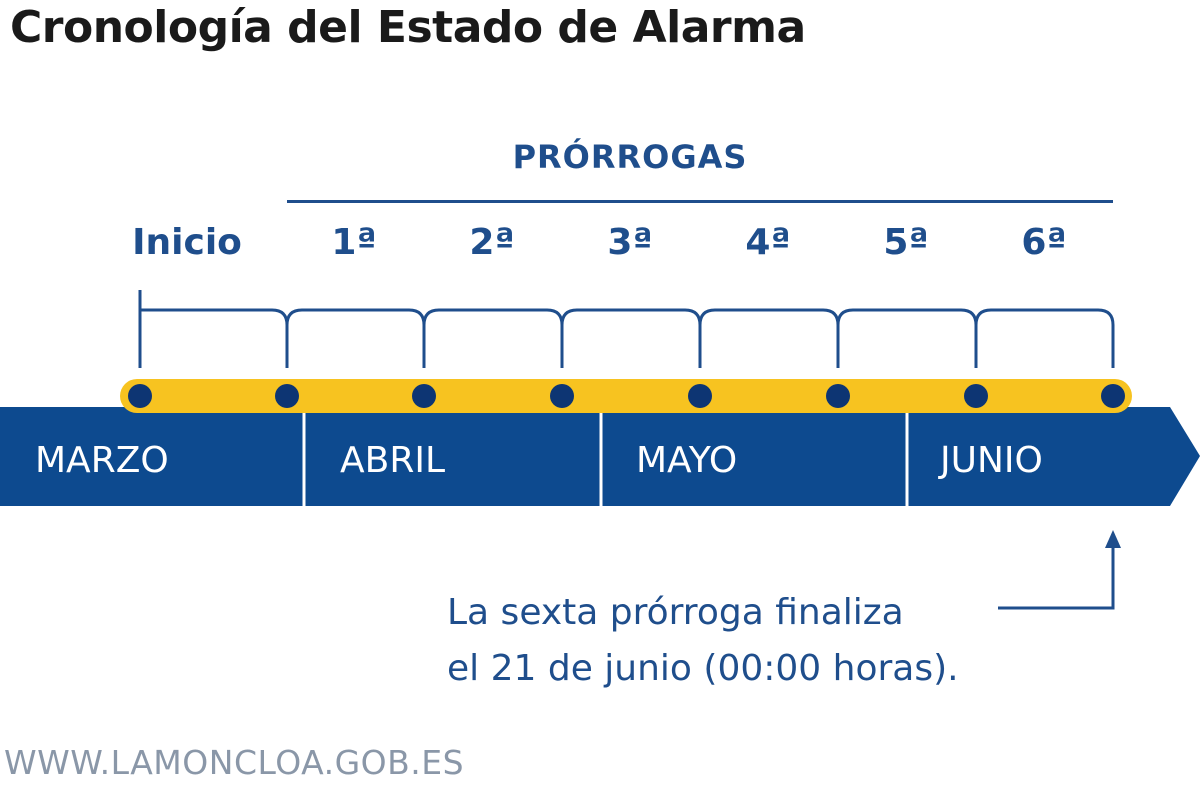 The width and height of the screenshot is (1200, 800). I want to click on timeline-dot-inicio, so click(140, 396).